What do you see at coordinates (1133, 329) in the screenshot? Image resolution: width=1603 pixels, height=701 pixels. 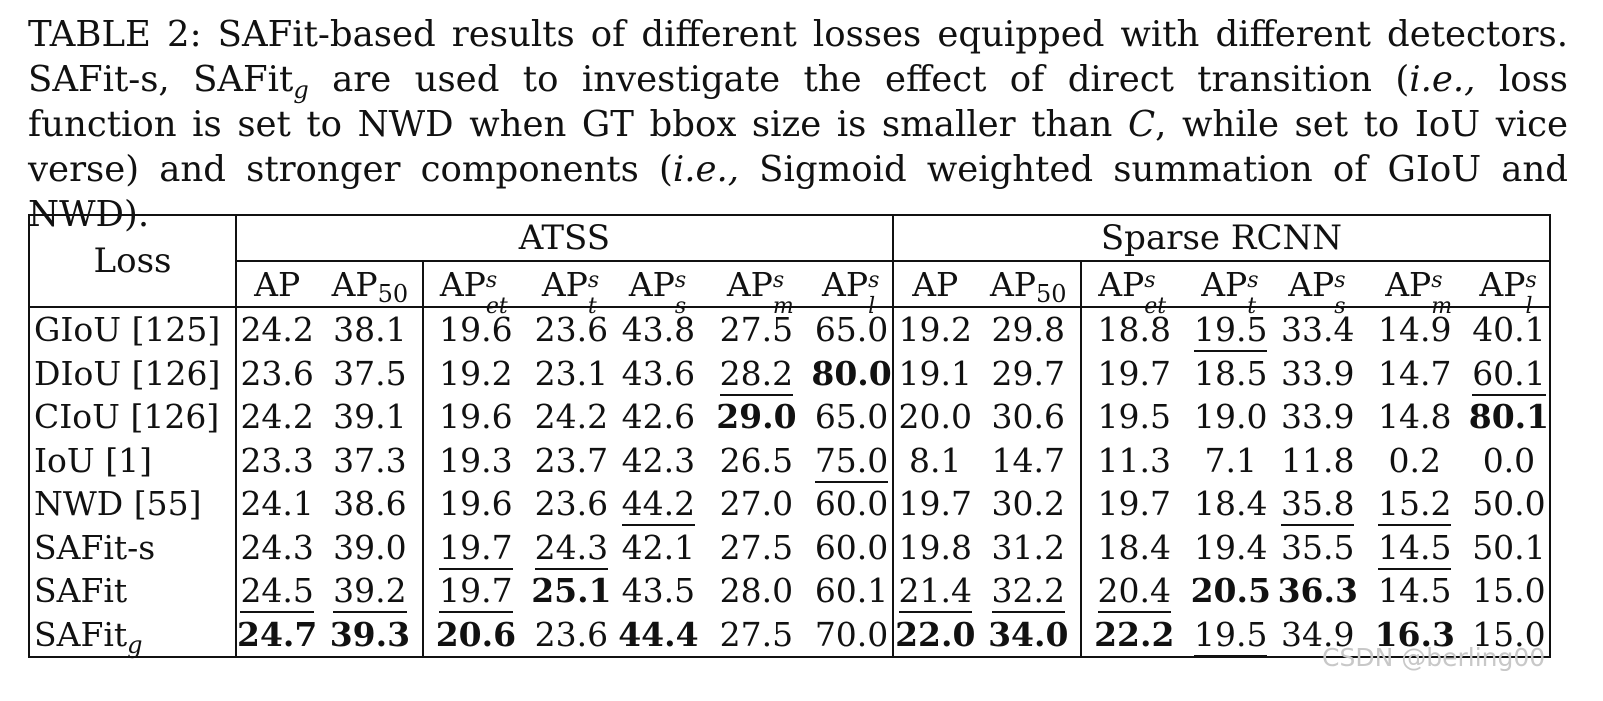 I see `table-cell: 18.8` at bounding box center [1133, 329].